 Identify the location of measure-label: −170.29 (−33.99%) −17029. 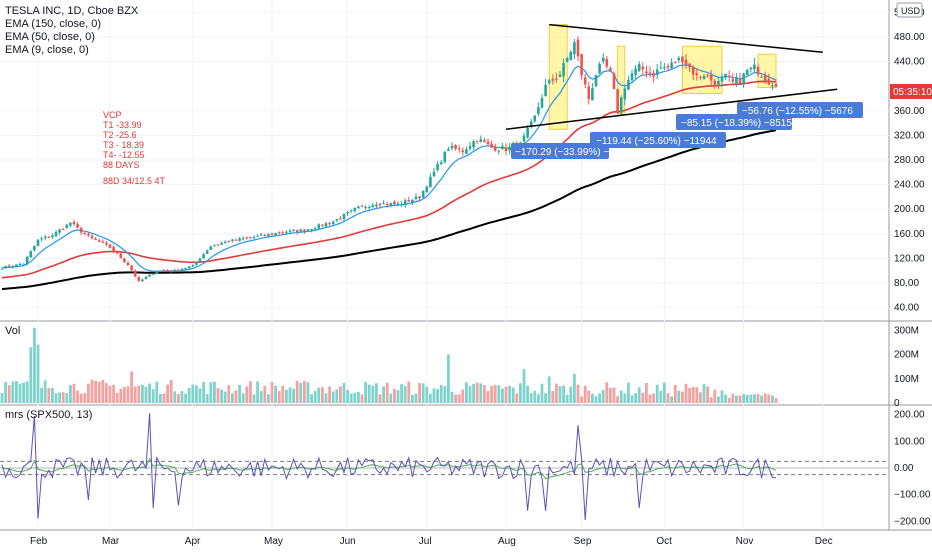
(574, 151).